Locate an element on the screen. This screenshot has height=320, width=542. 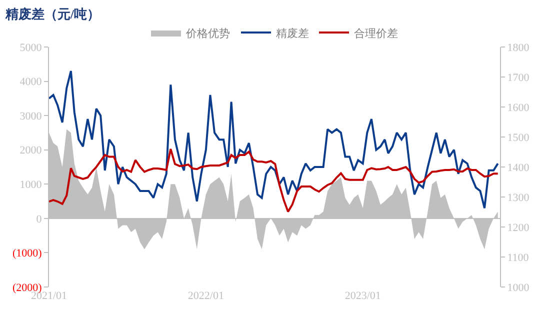
y2-tick-label: 1500 is located at coordinates (518, 138).